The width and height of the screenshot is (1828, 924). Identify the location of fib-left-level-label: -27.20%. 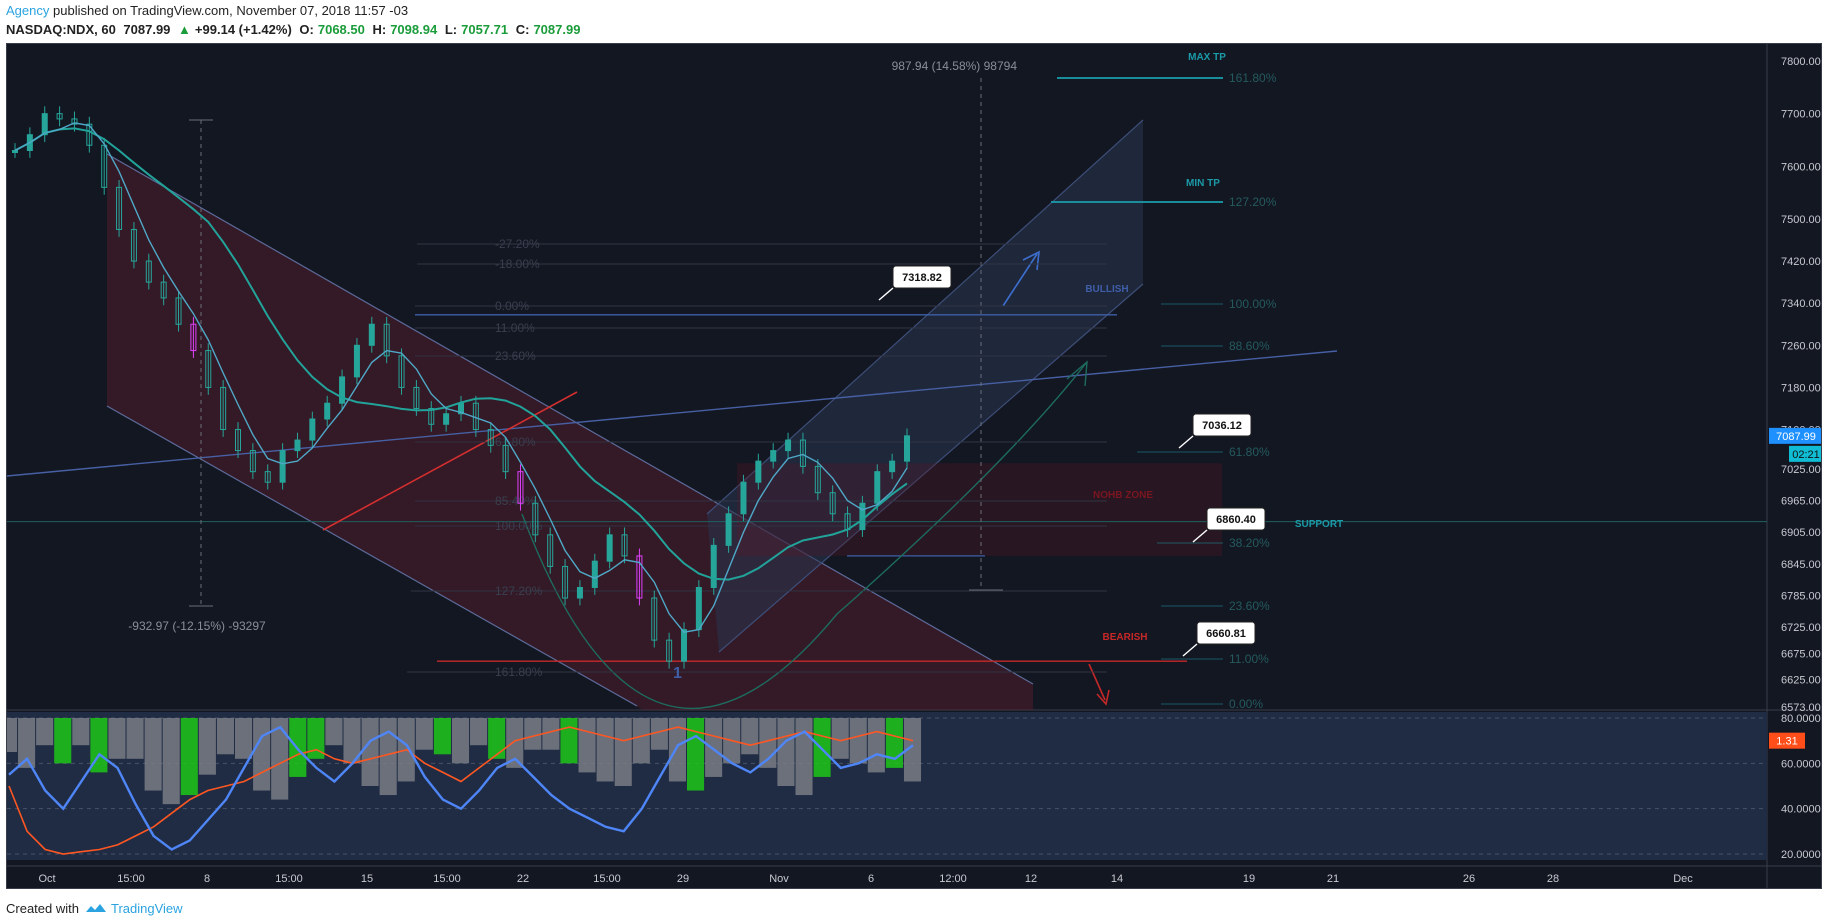
(517, 244).